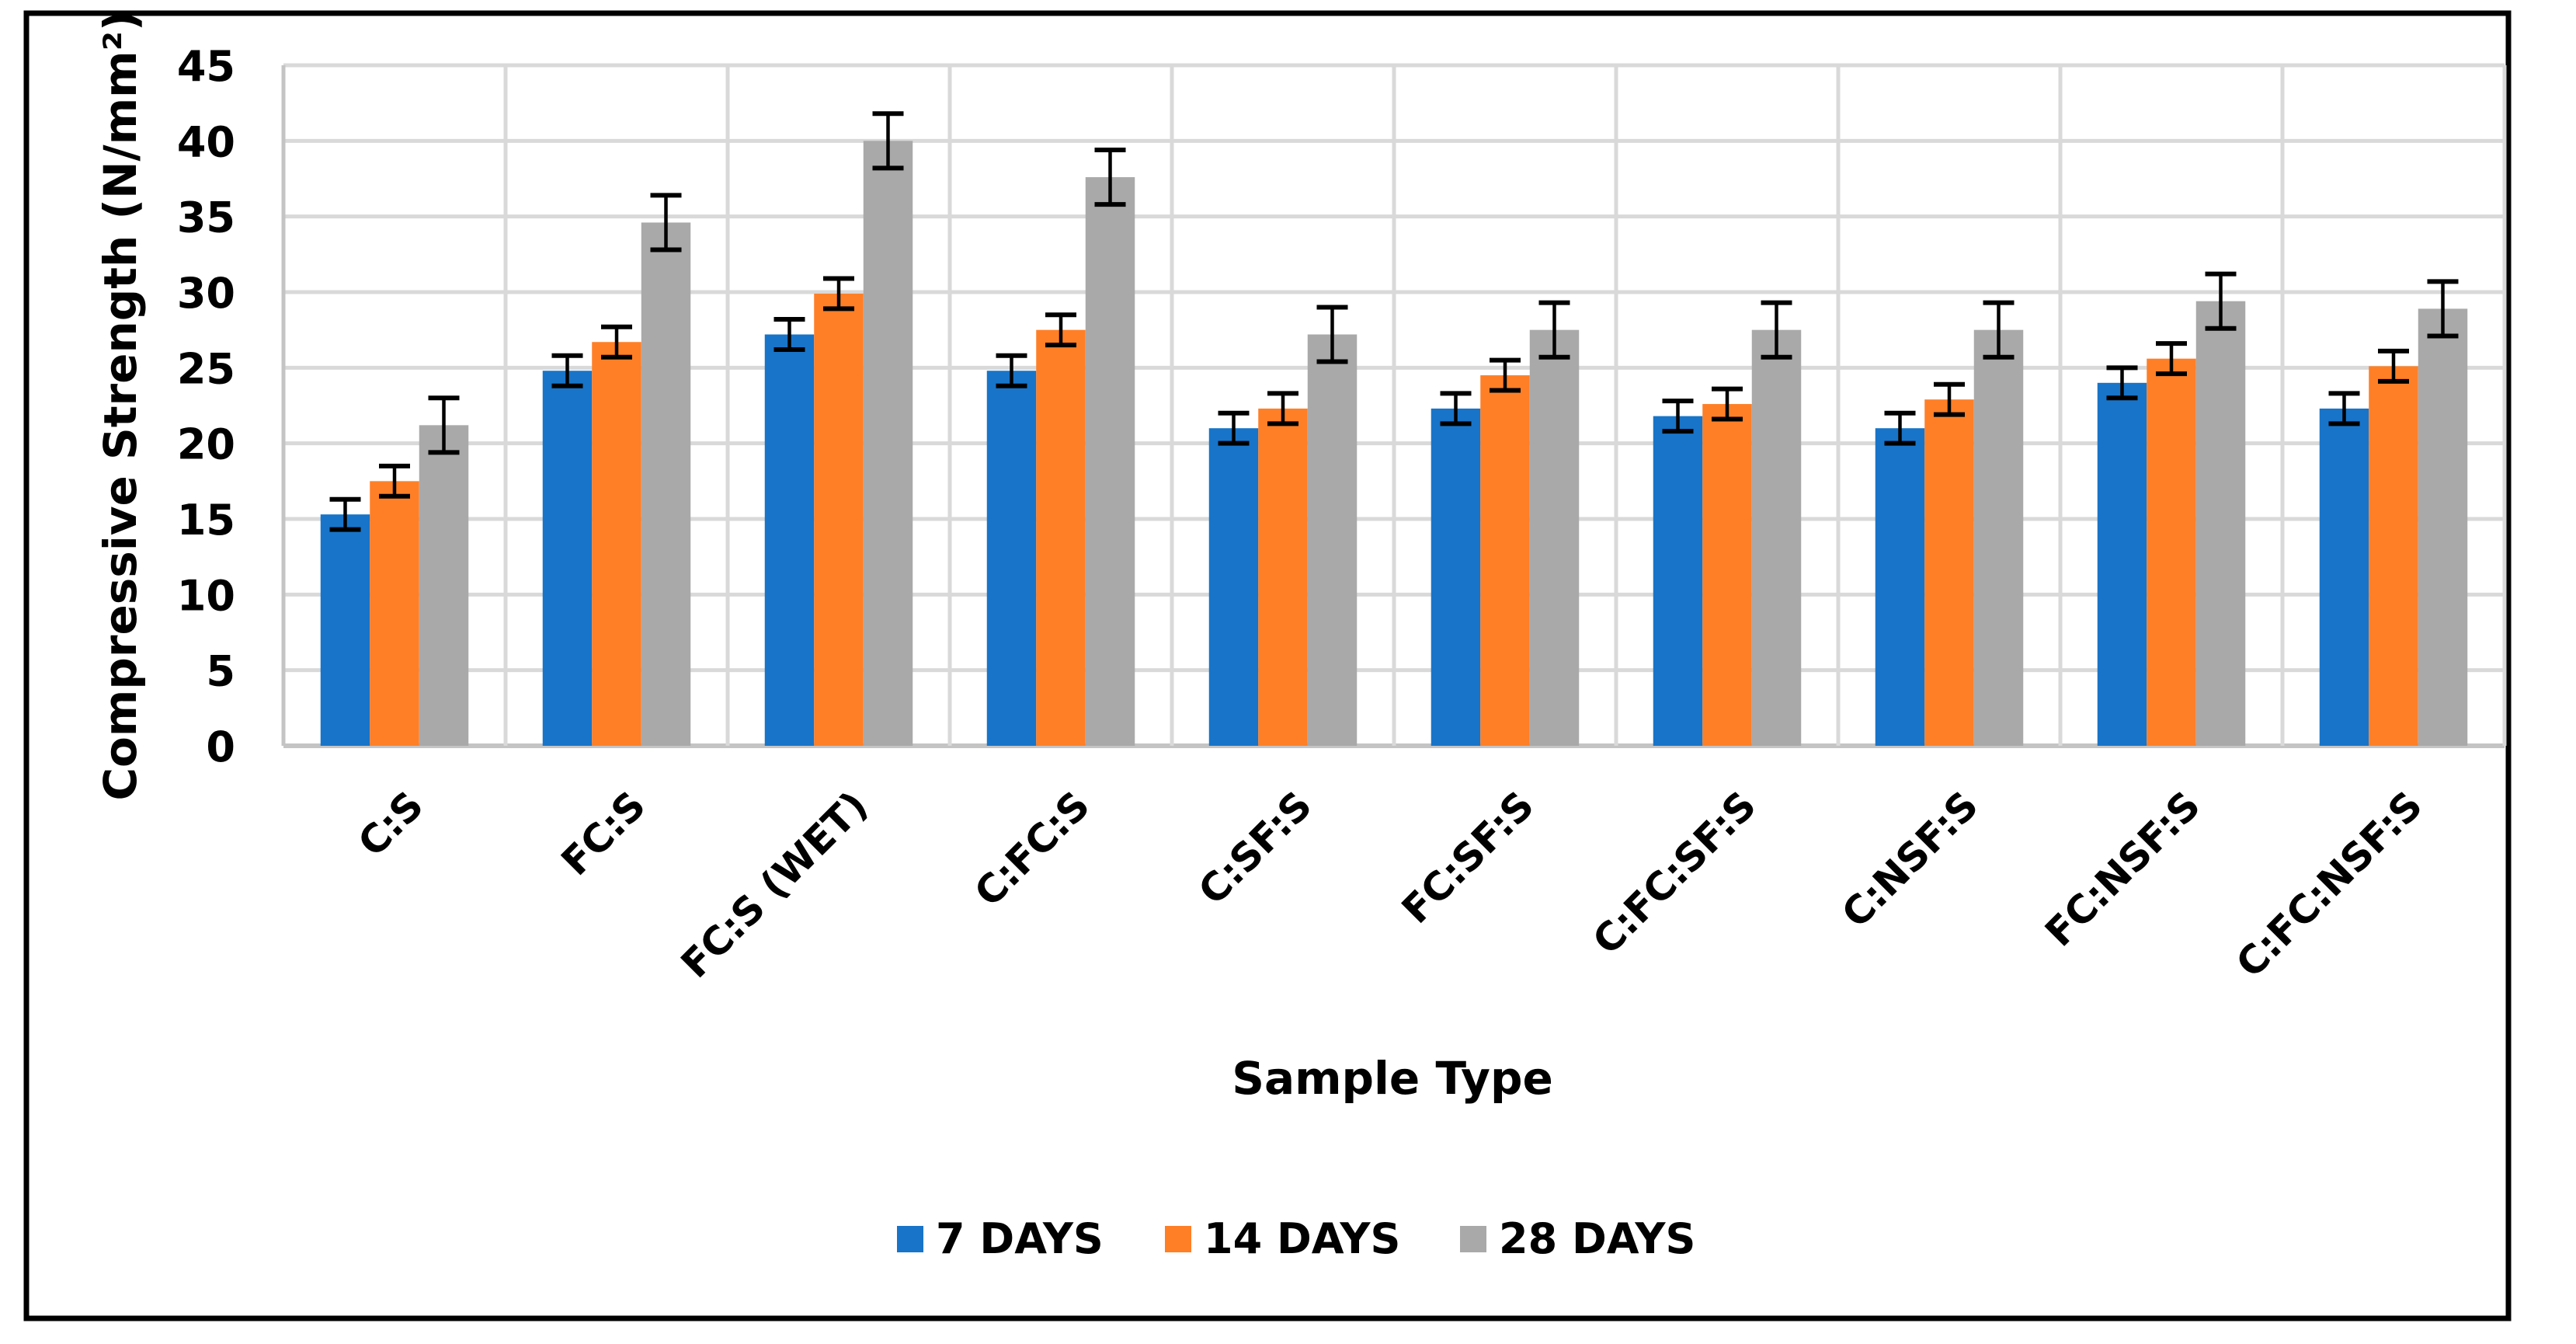  What do you see at coordinates (206, 444) in the screenshot?
I see `y-tick-label: 20` at bounding box center [206, 444].